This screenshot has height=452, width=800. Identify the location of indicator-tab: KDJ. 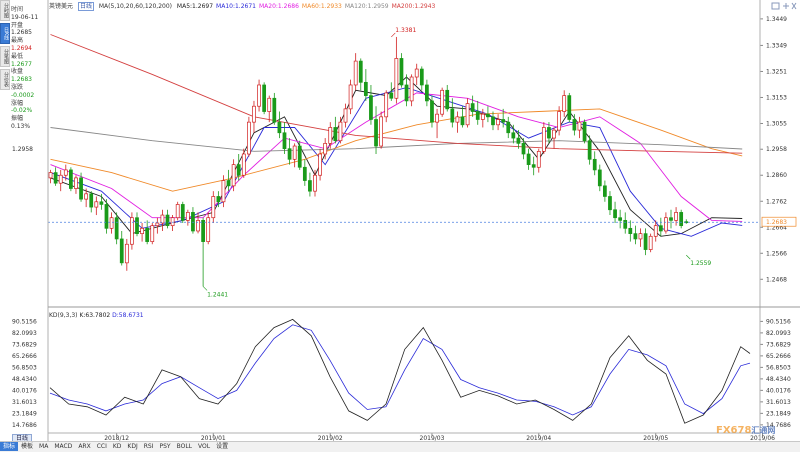
(132, 446).